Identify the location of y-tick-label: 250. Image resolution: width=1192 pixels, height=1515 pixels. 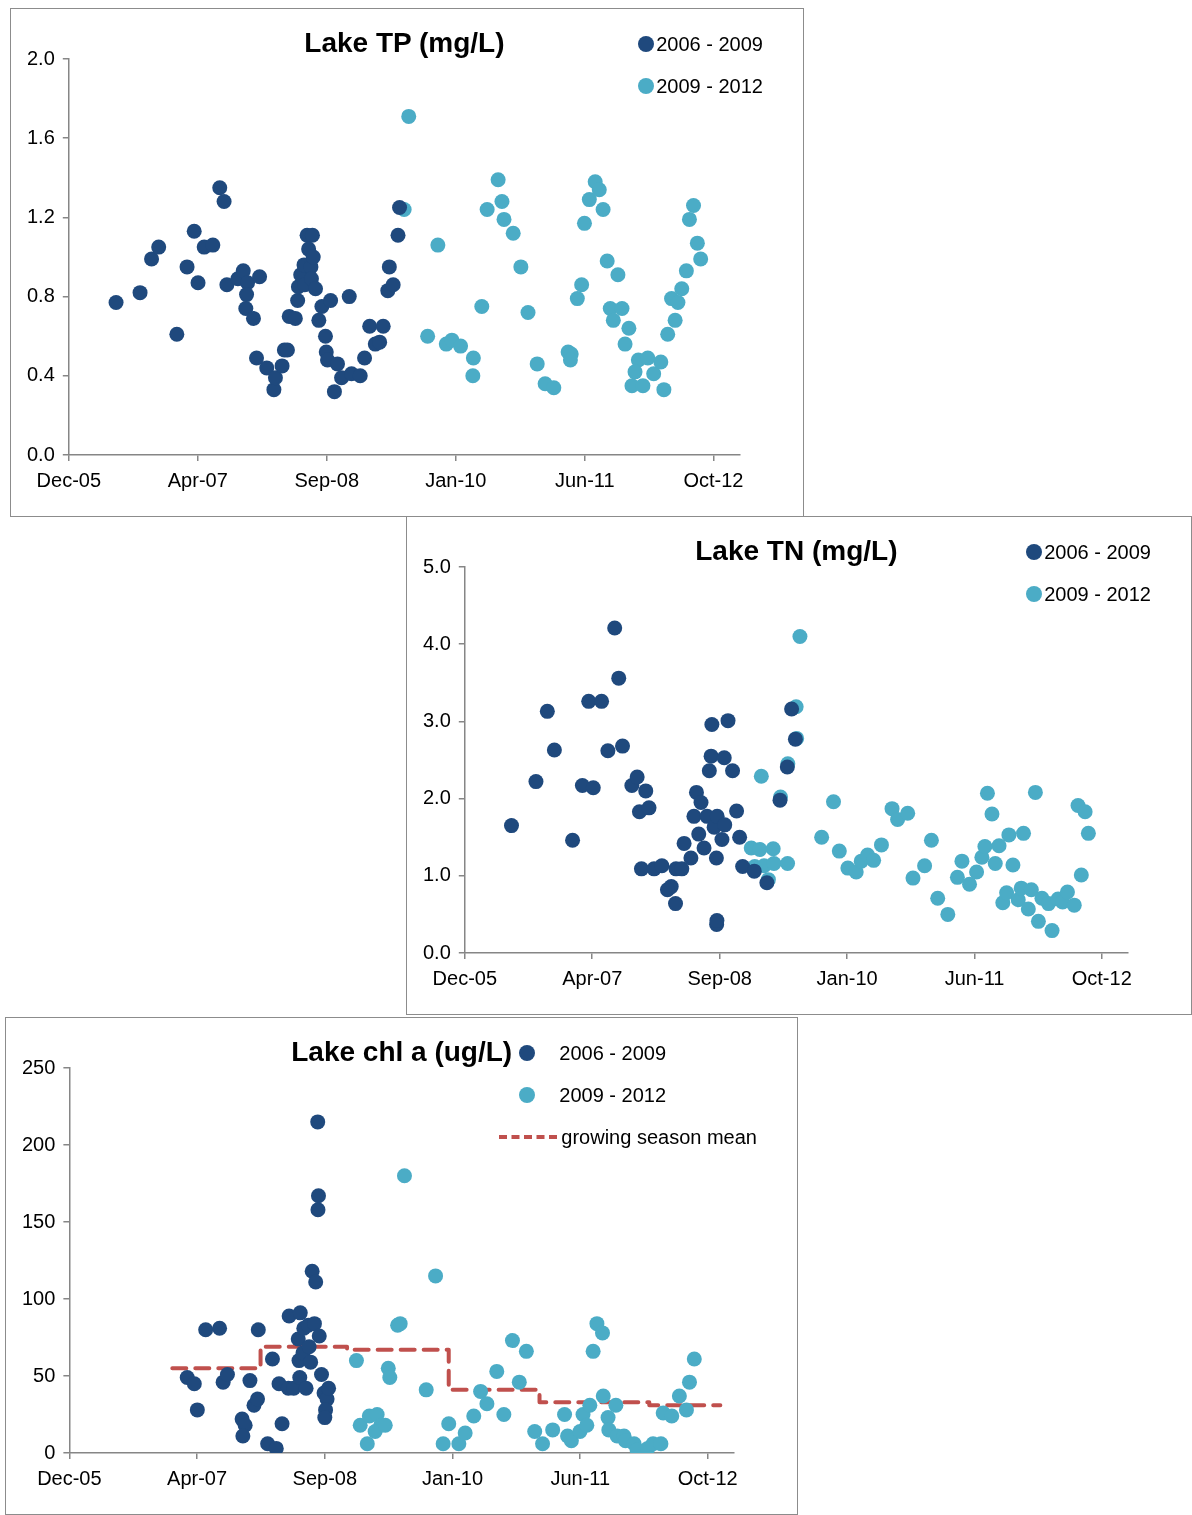
(38, 1066).